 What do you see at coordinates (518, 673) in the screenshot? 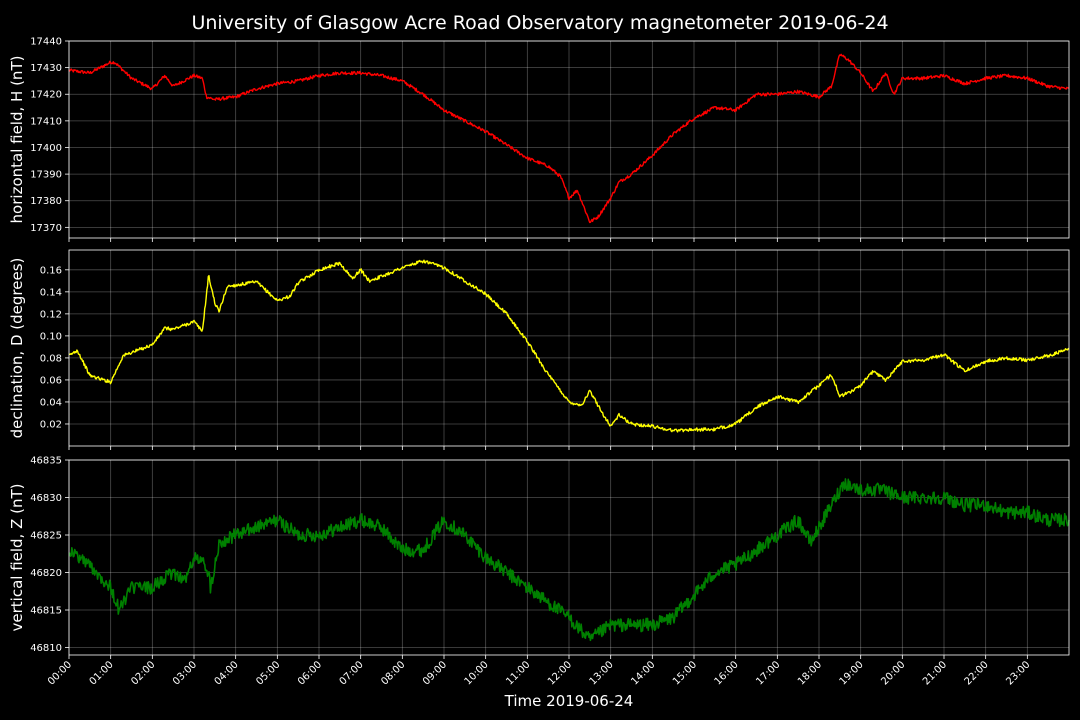
I see `x-tick-label: 11:00` at bounding box center [518, 673].